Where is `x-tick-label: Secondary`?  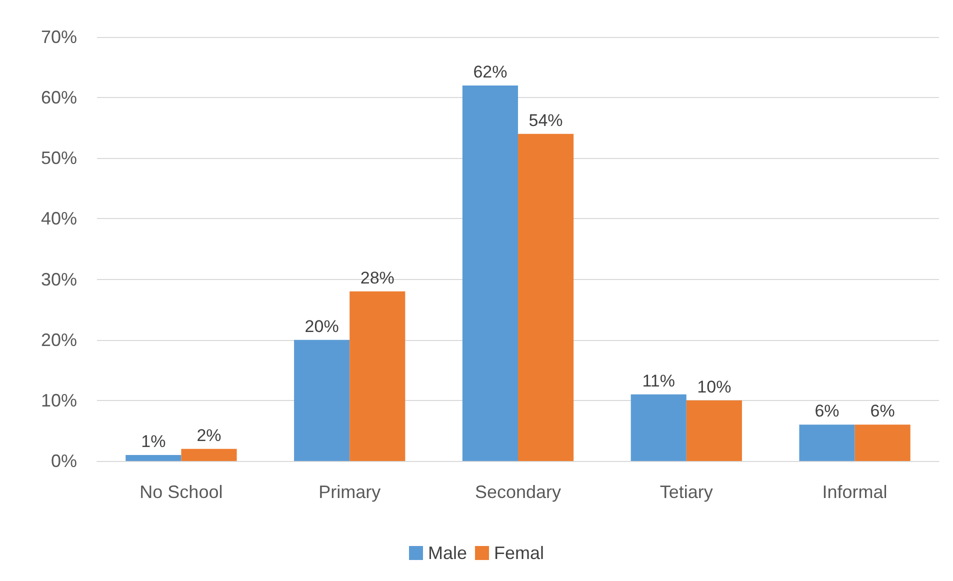
x-tick-label: Secondary is located at coordinates (518, 492).